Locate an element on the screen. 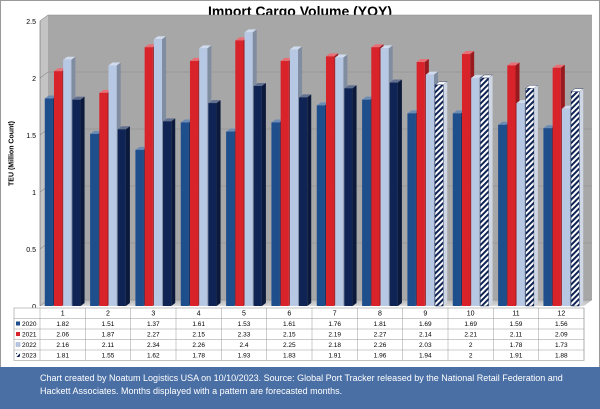 This screenshot has height=409, width=600. table-cell: 2.15 is located at coordinates (198, 335).